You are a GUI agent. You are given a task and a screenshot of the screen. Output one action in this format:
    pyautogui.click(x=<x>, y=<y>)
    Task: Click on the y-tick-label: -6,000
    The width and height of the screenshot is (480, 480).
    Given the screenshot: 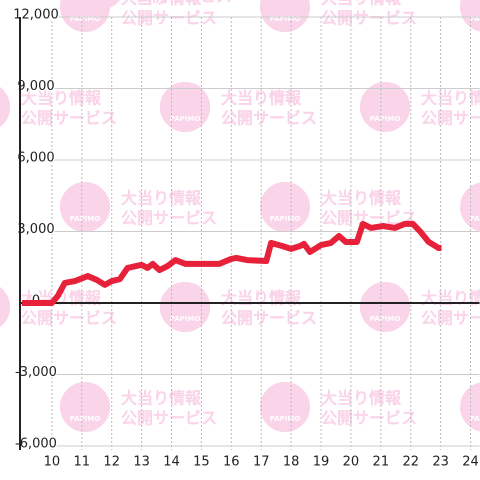 What is the action you would take?
    pyautogui.click(x=36, y=444)
    